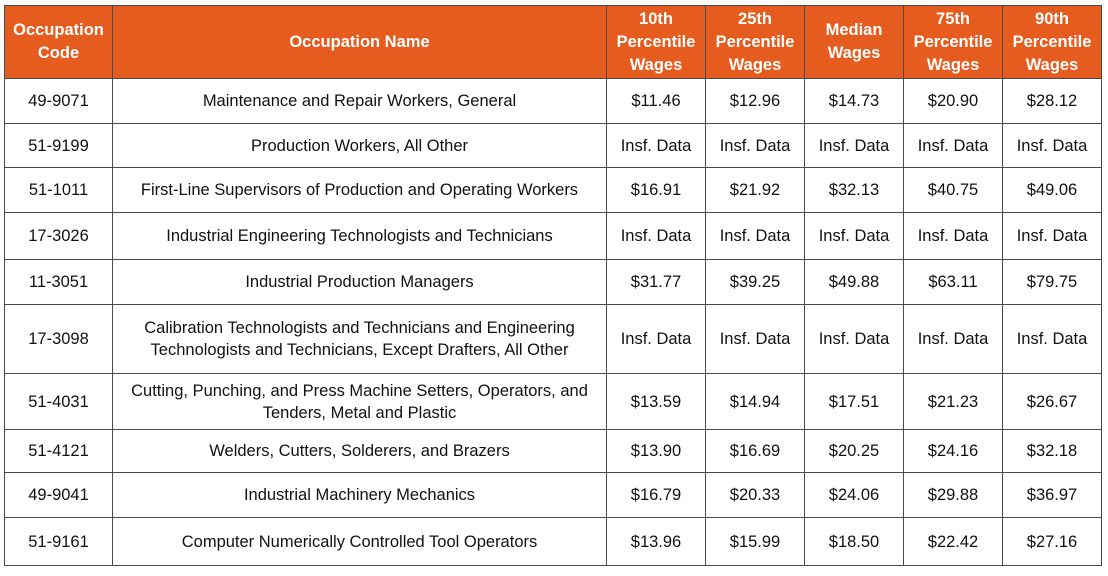  What do you see at coordinates (755, 190) in the screenshot?
I see `p25-wage-cell: $21.92` at bounding box center [755, 190].